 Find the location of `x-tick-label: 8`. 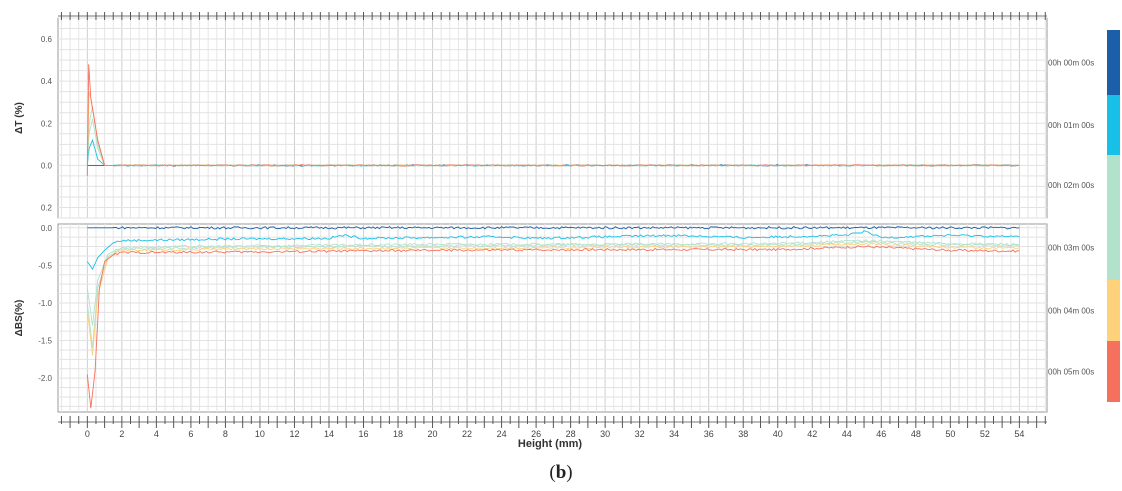

x-tick-label: 8 is located at coordinates (225, 434).